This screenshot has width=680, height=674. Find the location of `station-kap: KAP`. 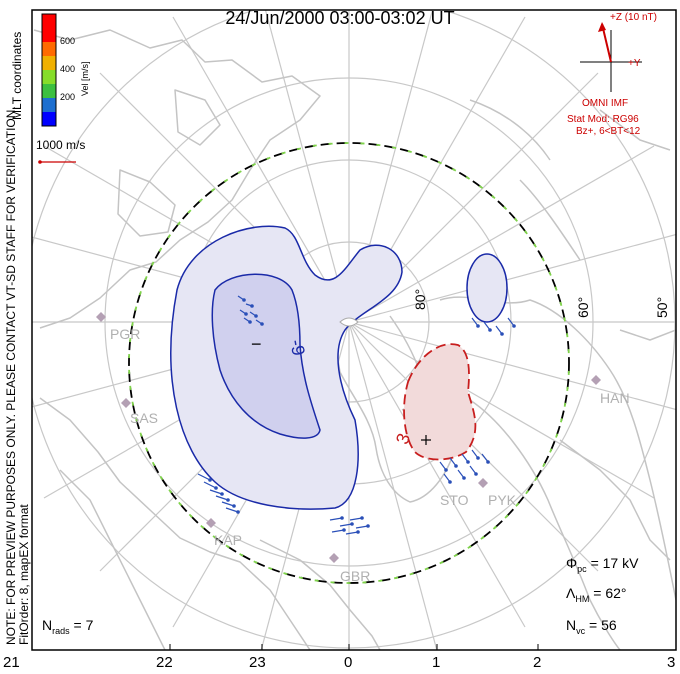

station-kap: KAP is located at coordinates (228, 540).